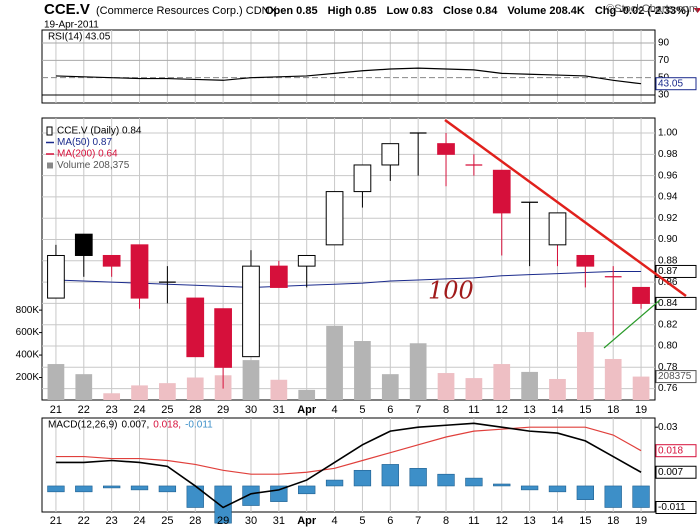  I want to click on legend-icon, so click(49, 131).